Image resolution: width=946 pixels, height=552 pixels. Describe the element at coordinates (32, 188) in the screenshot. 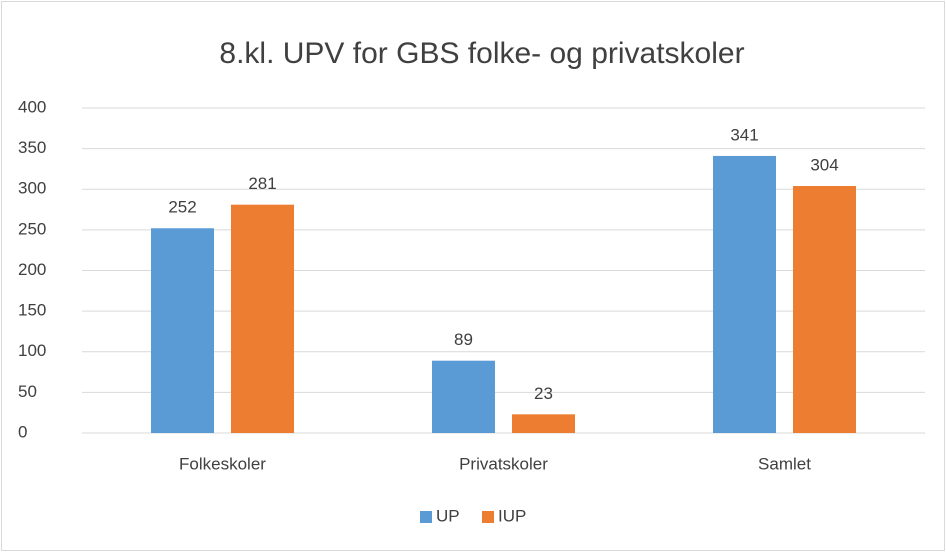

I see `y-tick-label: 300` at that location.